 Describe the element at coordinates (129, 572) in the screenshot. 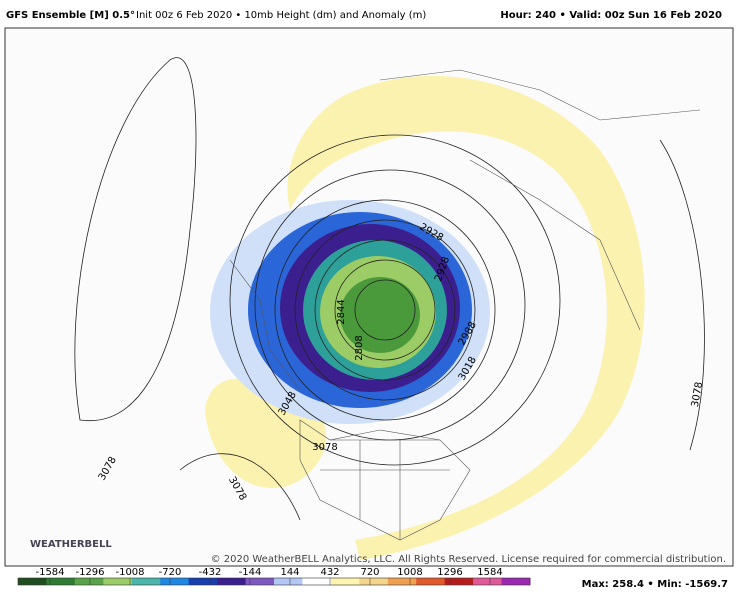

I see `colorbar-tick-label: -1008` at that location.